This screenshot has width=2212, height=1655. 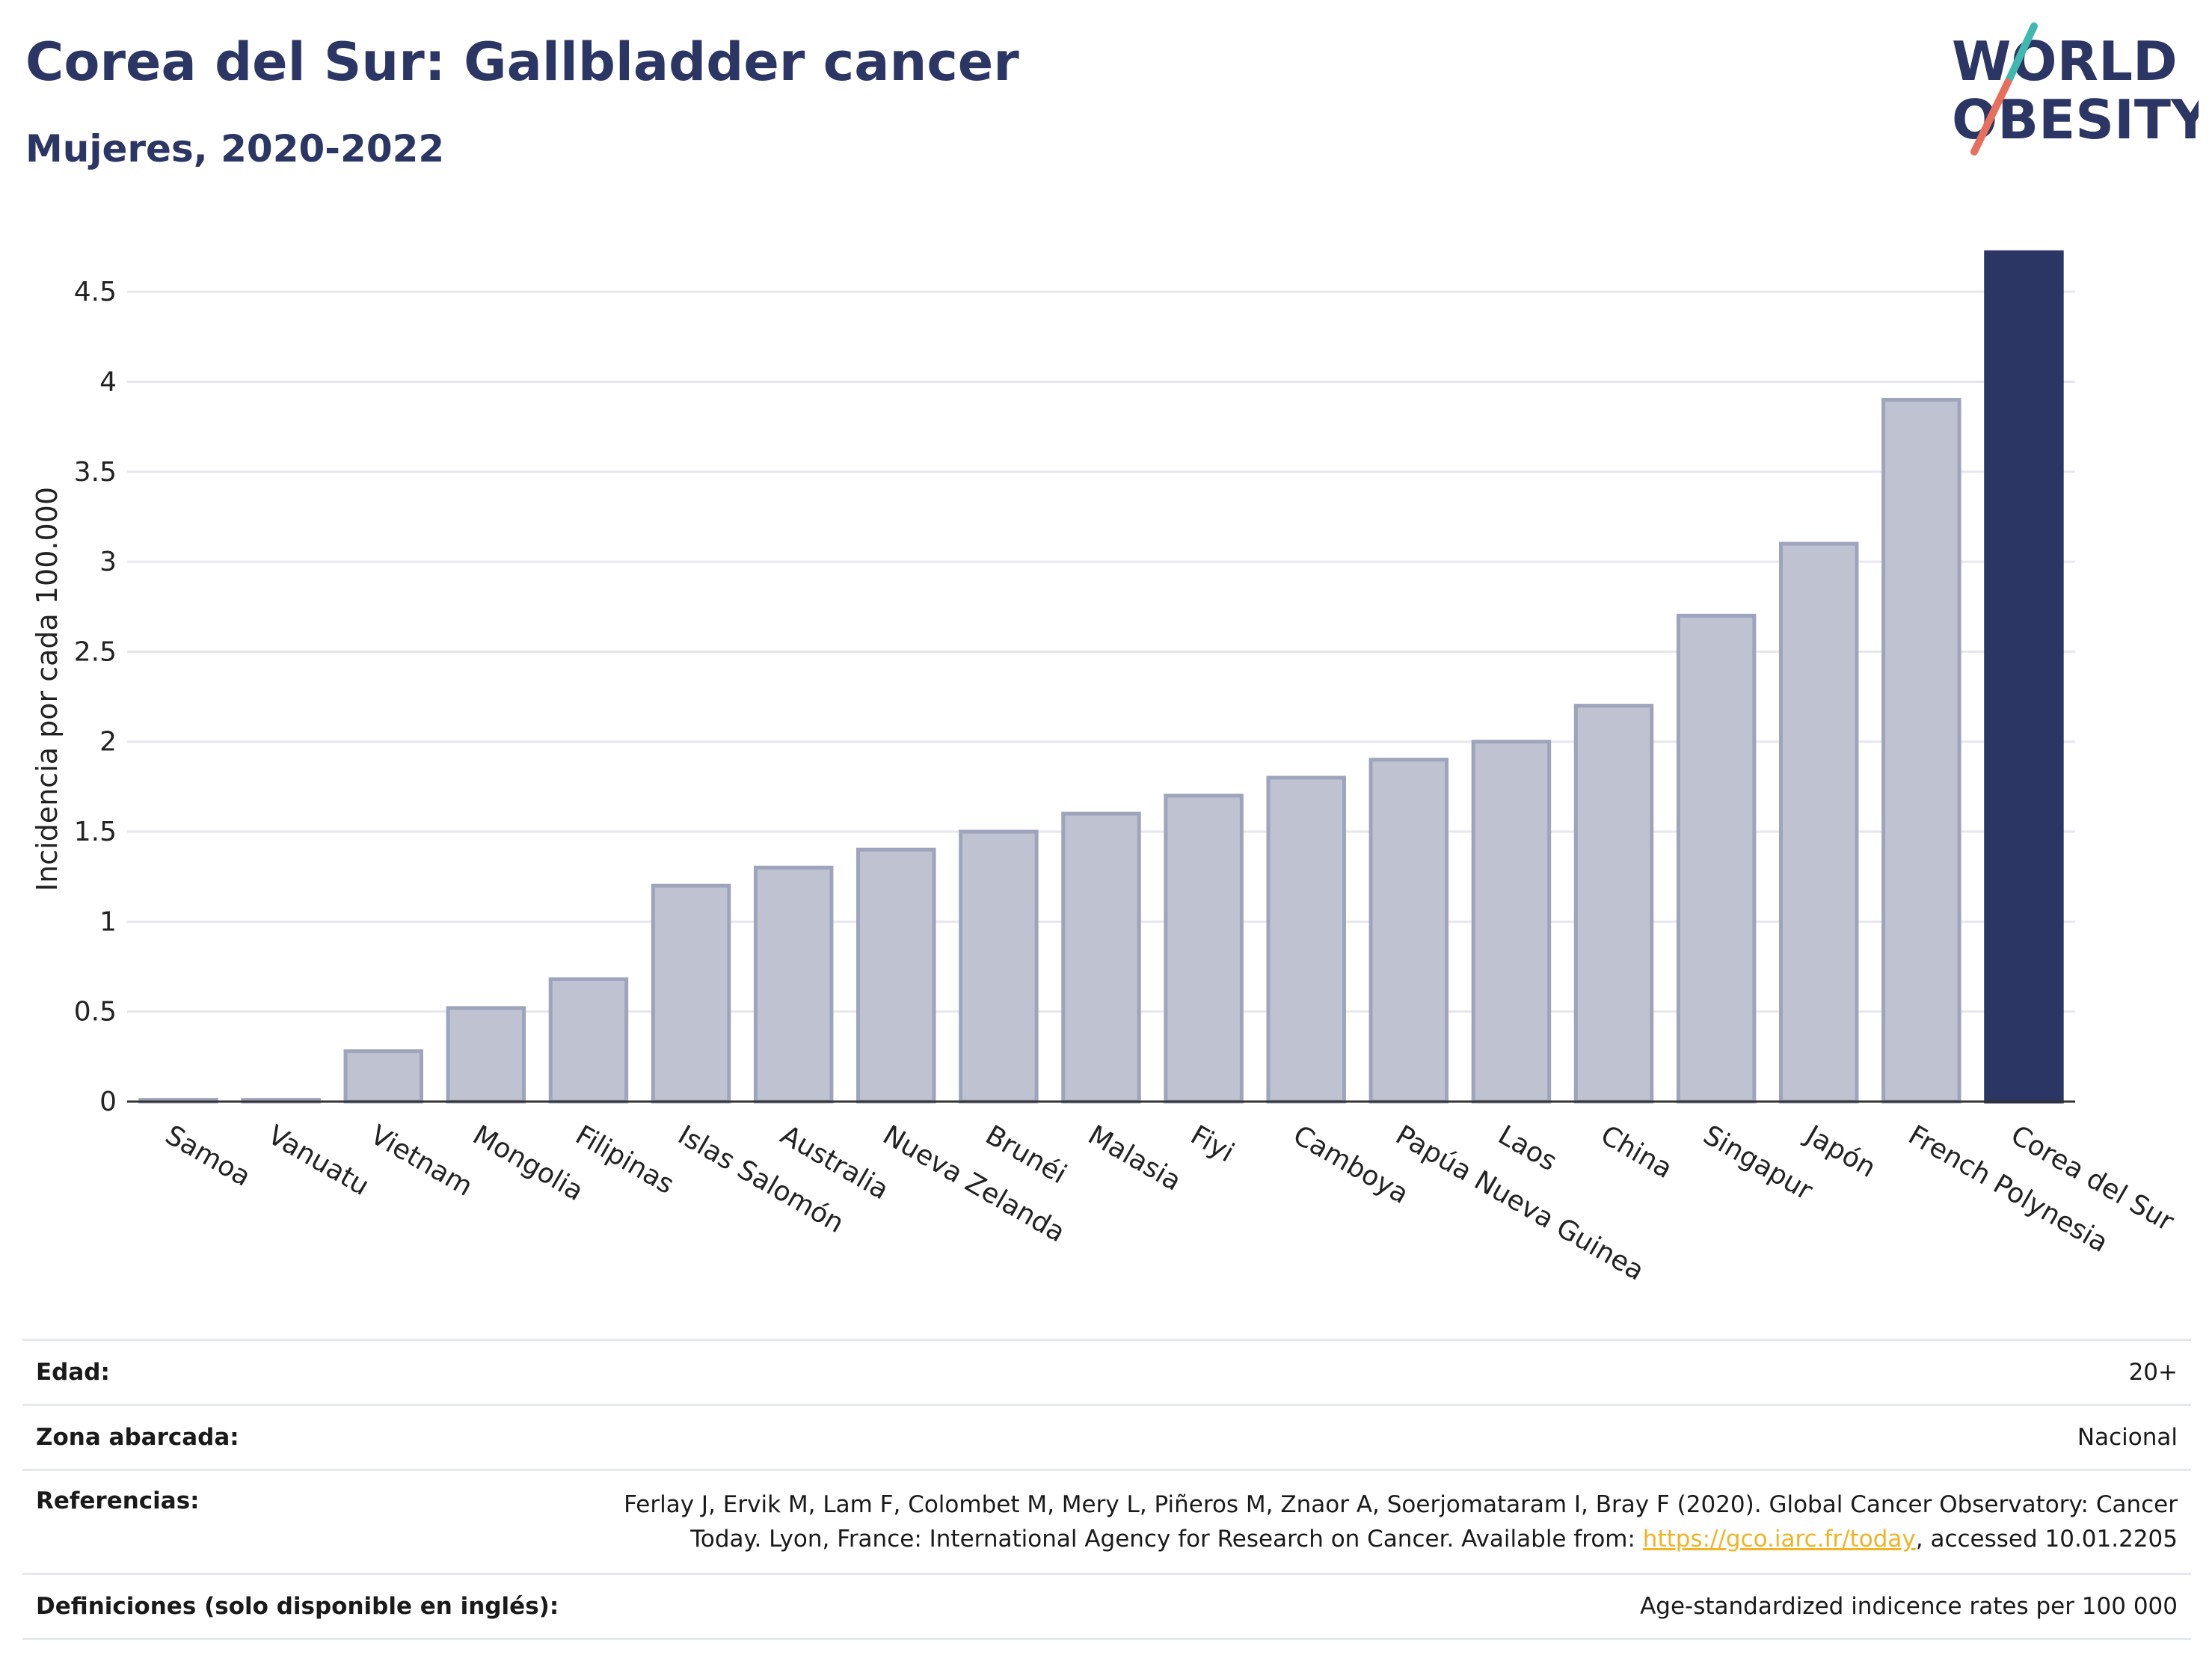 I want to click on x-tick-label: Vietnam, so click(x=421, y=1161).